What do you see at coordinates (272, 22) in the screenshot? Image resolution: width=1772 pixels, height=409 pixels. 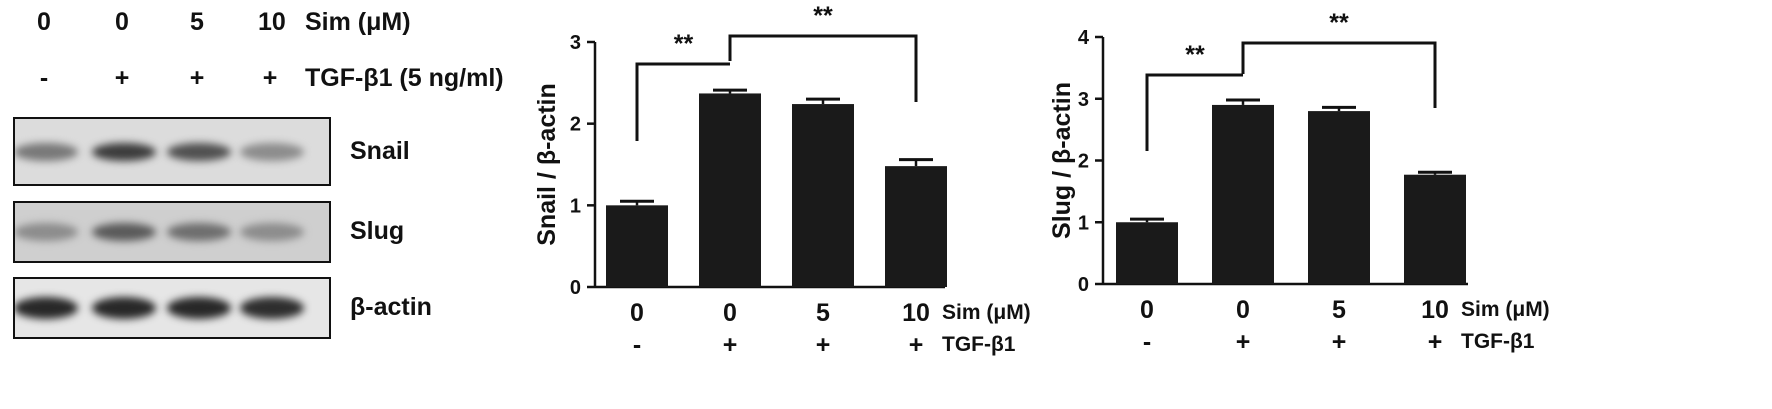 I see `lane-sim-label: 10` at bounding box center [272, 22].